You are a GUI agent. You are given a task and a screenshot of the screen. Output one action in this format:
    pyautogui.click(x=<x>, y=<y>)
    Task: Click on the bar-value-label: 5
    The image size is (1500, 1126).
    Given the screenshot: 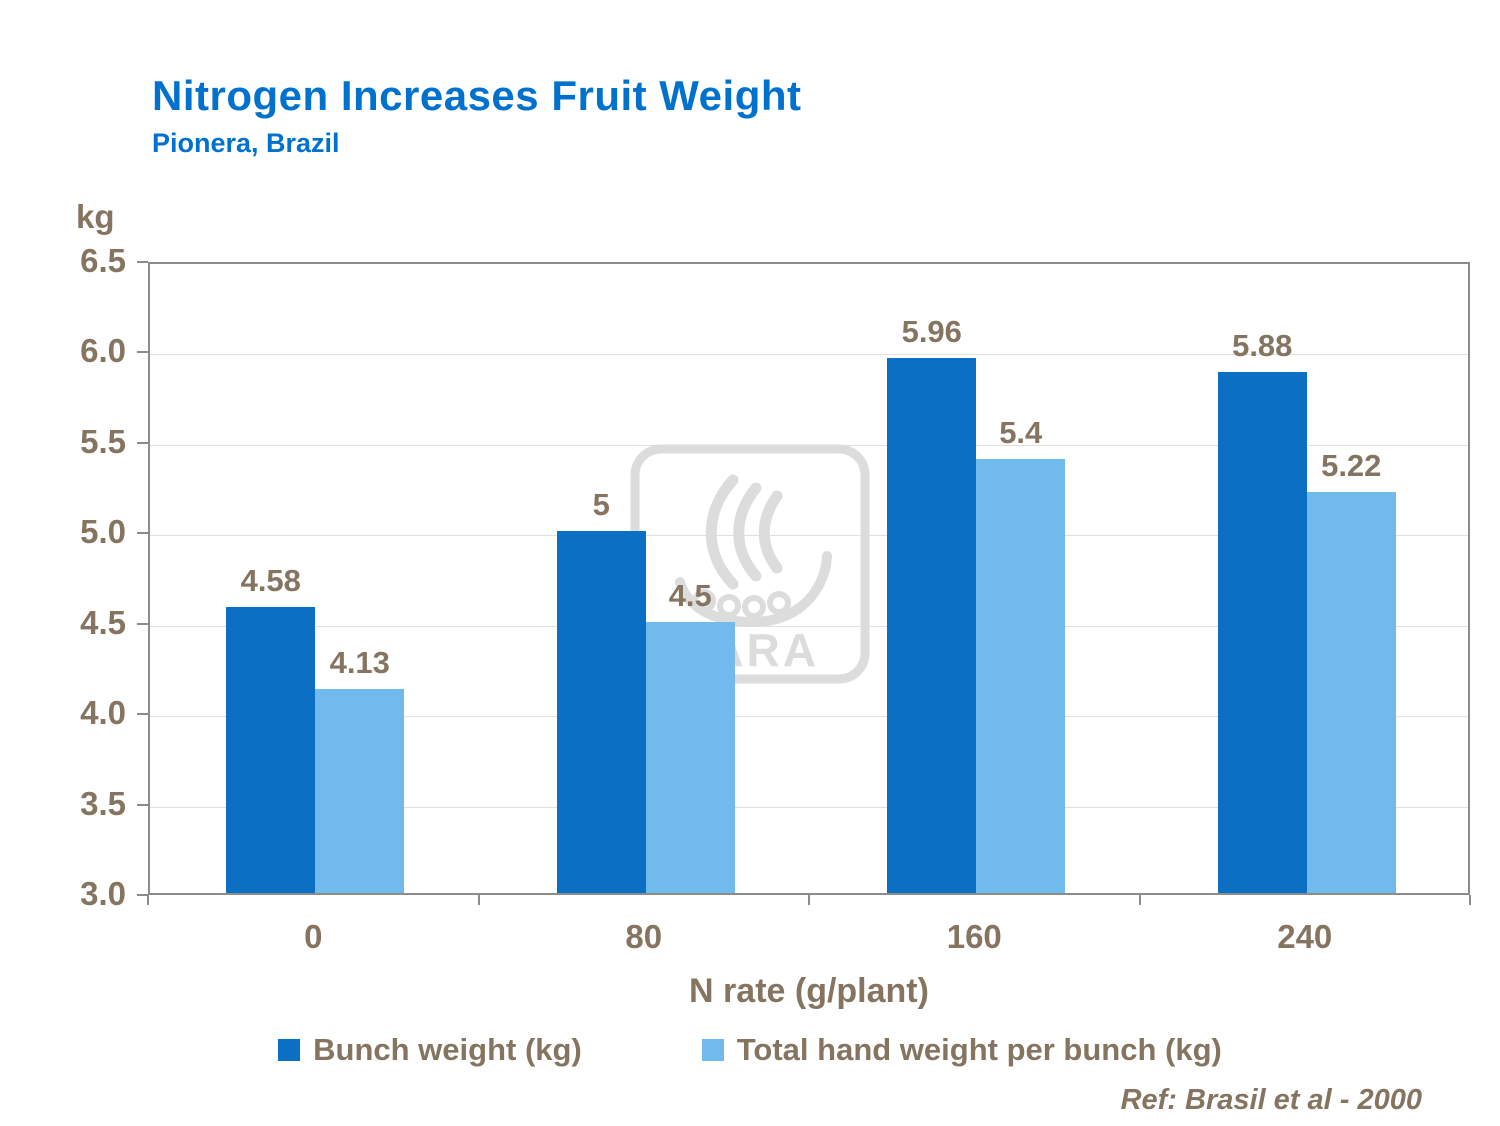 What is the action you would take?
    pyautogui.click(x=601, y=505)
    